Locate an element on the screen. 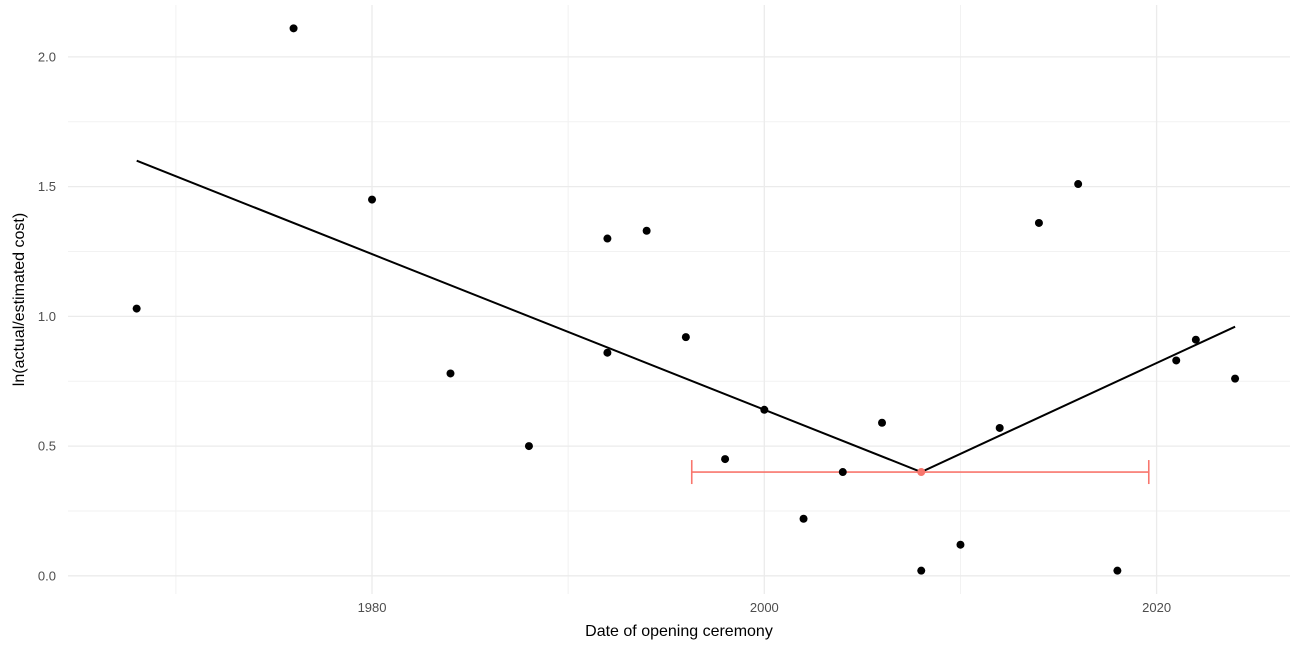 This screenshot has width=1294, height=646. y-tick-label: 2.0 is located at coordinates (47, 56).